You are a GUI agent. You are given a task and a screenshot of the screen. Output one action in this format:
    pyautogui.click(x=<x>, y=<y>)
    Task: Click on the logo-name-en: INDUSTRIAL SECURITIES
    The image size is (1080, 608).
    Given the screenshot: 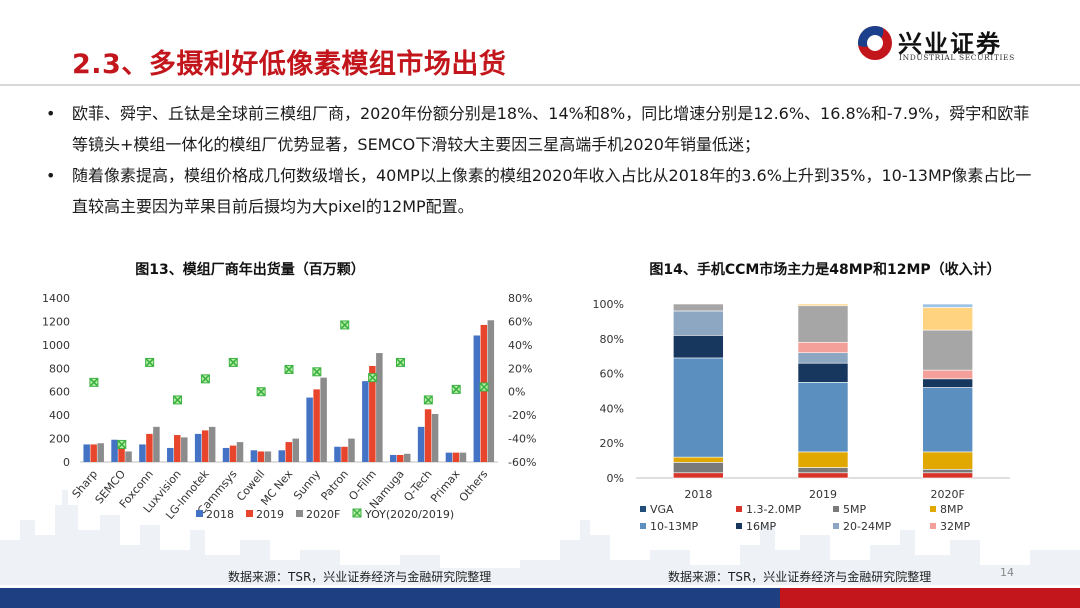 What is the action you would take?
    pyautogui.click(x=957, y=57)
    